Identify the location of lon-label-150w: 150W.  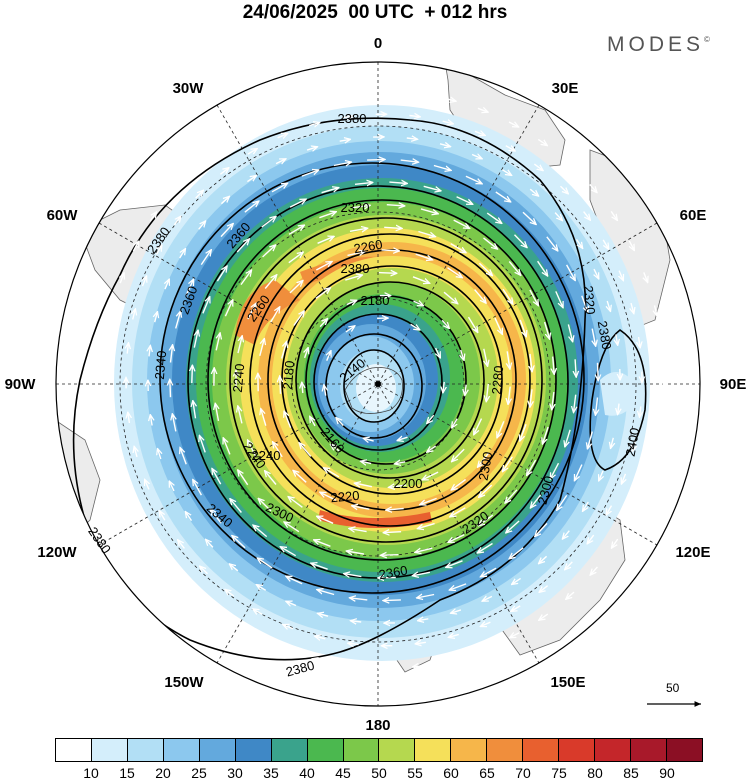
(184, 682).